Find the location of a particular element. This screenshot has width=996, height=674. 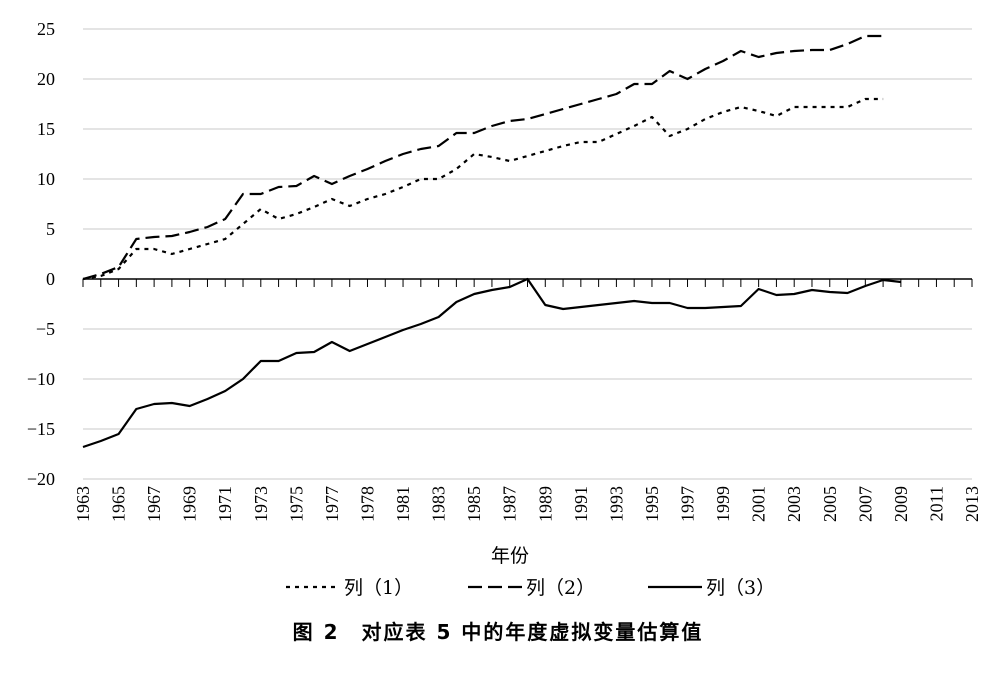

legend: 列（1） 列（2） 列（3） is located at coordinates (530, 588).